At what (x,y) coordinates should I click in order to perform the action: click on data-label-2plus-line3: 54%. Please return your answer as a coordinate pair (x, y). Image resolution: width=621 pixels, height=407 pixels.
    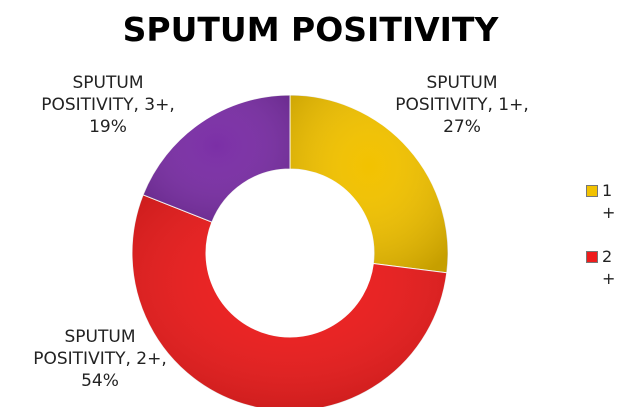
    Looking at the image, I should click on (100, 381).